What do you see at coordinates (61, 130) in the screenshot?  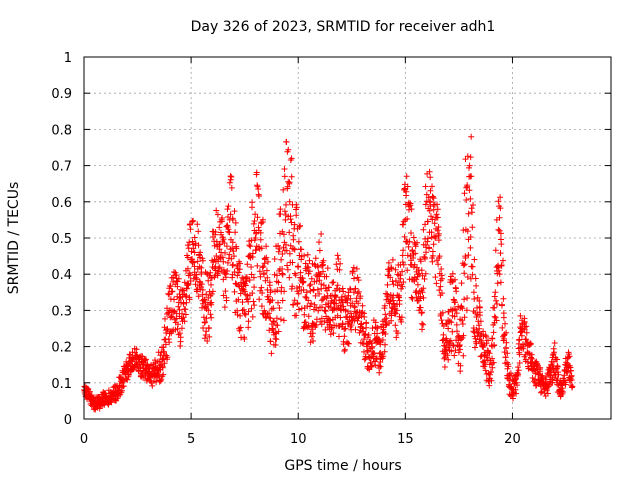 I see `y-tick-label: 0.8` at bounding box center [61, 130].